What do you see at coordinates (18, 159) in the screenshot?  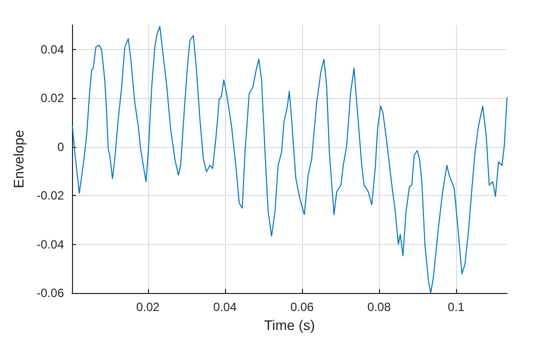 I see `y-axis-title: Envelope` at bounding box center [18, 159].